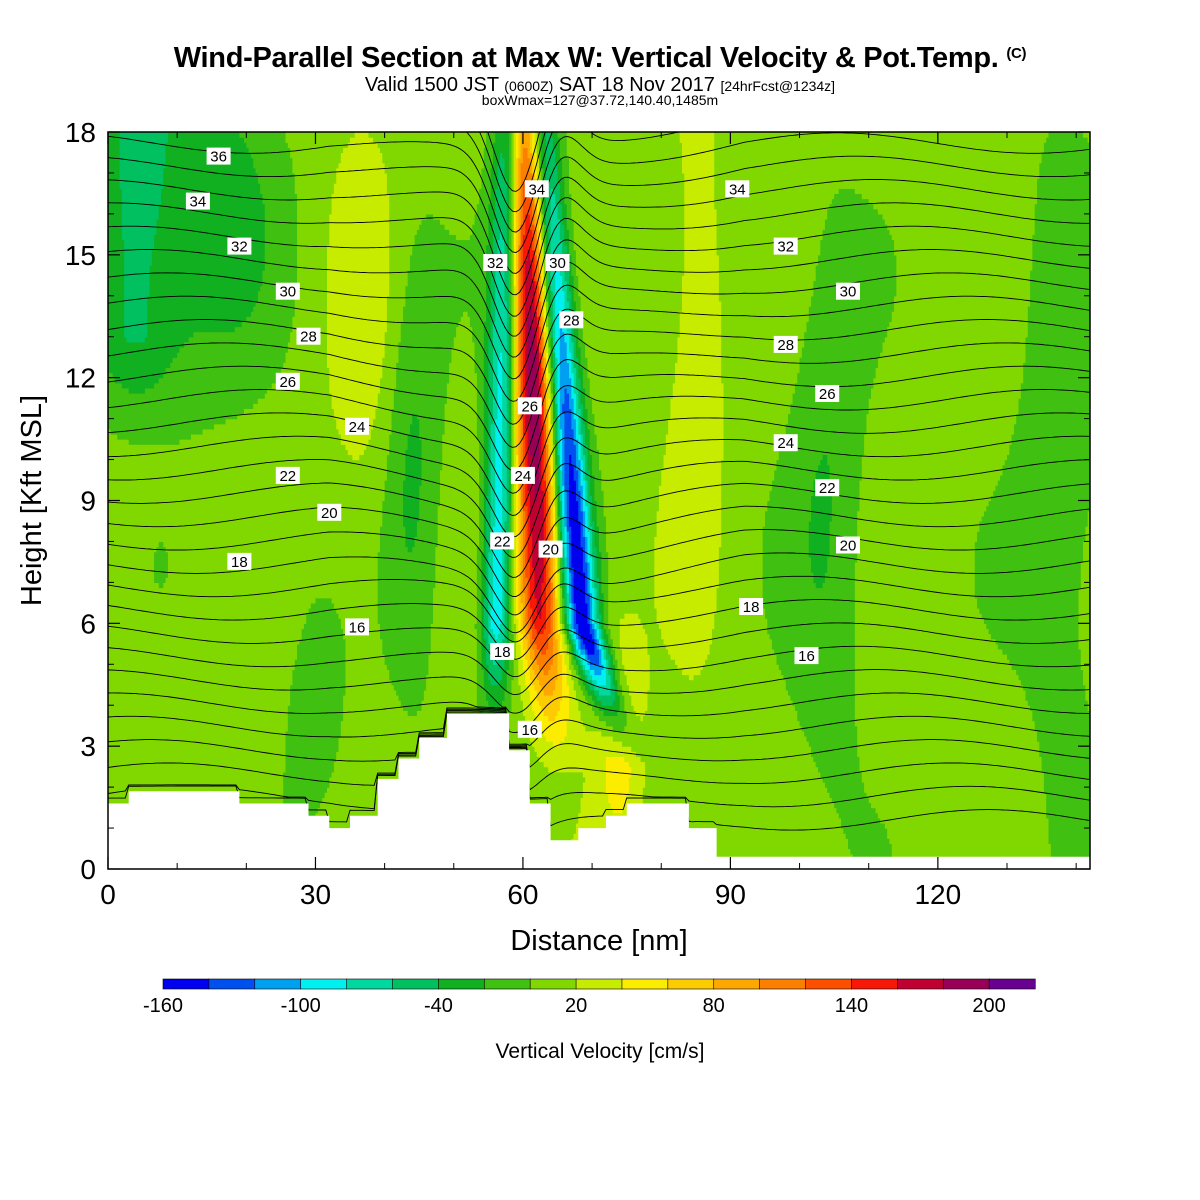 The height and width of the screenshot is (1200, 1200). What do you see at coordinates (598, 941) in the screenshot?
I see `x-axis-label: Distance [nm]` at bounding box center [598, 941].